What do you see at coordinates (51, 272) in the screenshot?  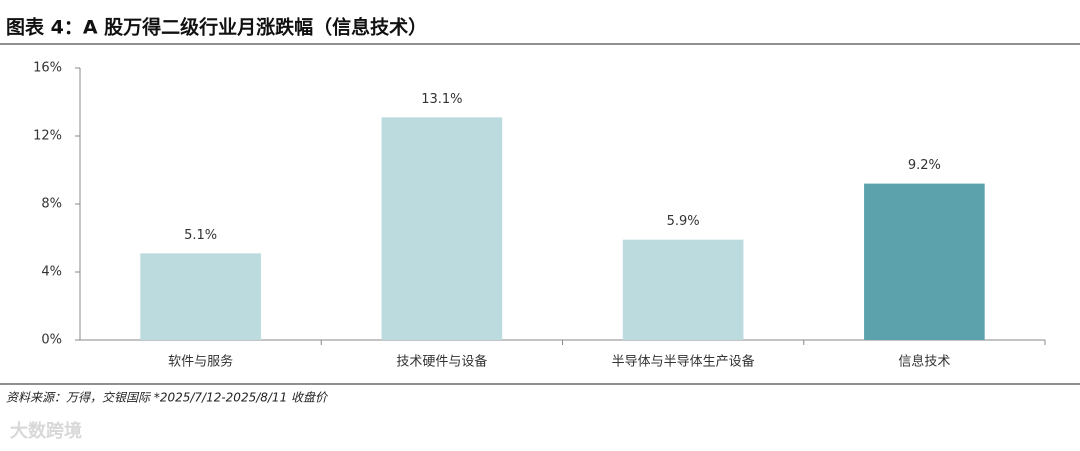 I see `y-tick-label: 4%` at bounding box center [51, 272].